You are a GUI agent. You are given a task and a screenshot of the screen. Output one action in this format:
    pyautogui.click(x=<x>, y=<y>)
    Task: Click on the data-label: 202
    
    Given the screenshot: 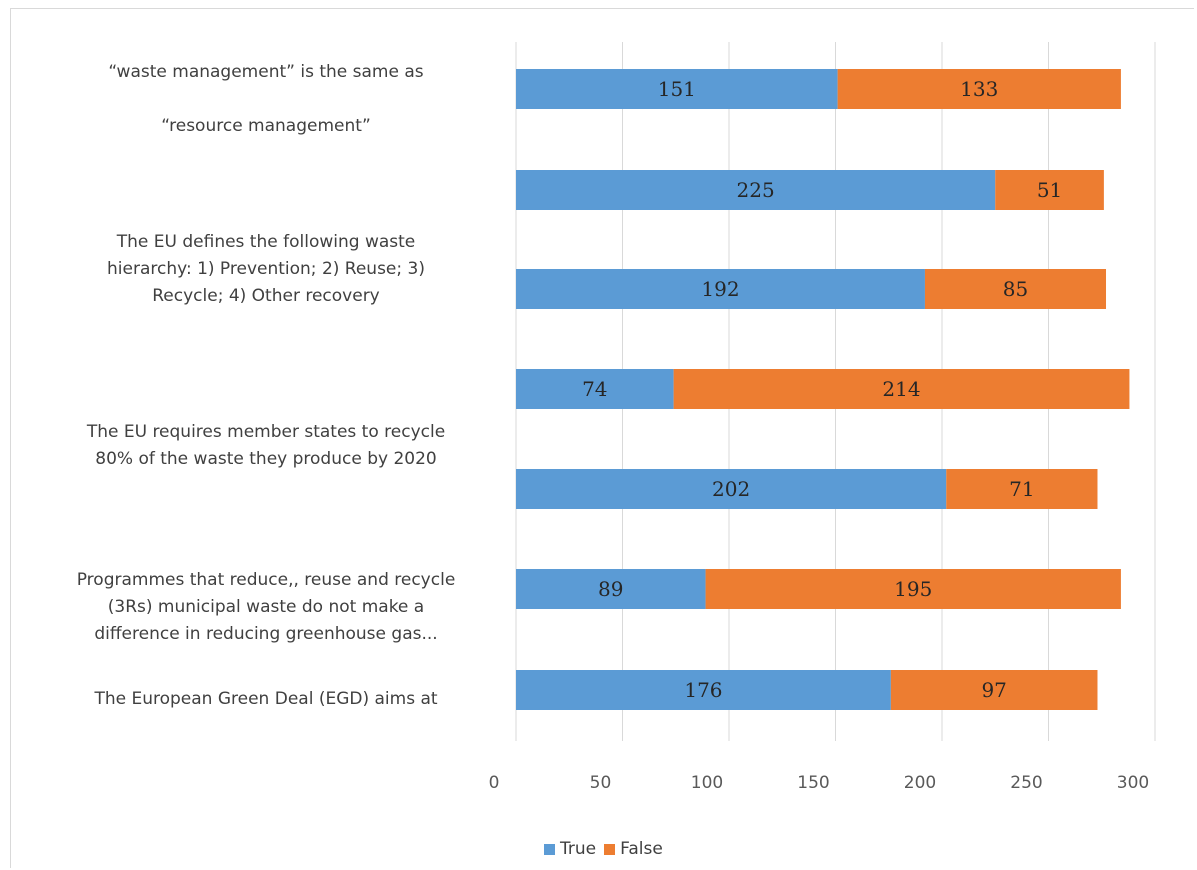 What is the action you would take?
    pyautogui.click(x=731, y=489)
    